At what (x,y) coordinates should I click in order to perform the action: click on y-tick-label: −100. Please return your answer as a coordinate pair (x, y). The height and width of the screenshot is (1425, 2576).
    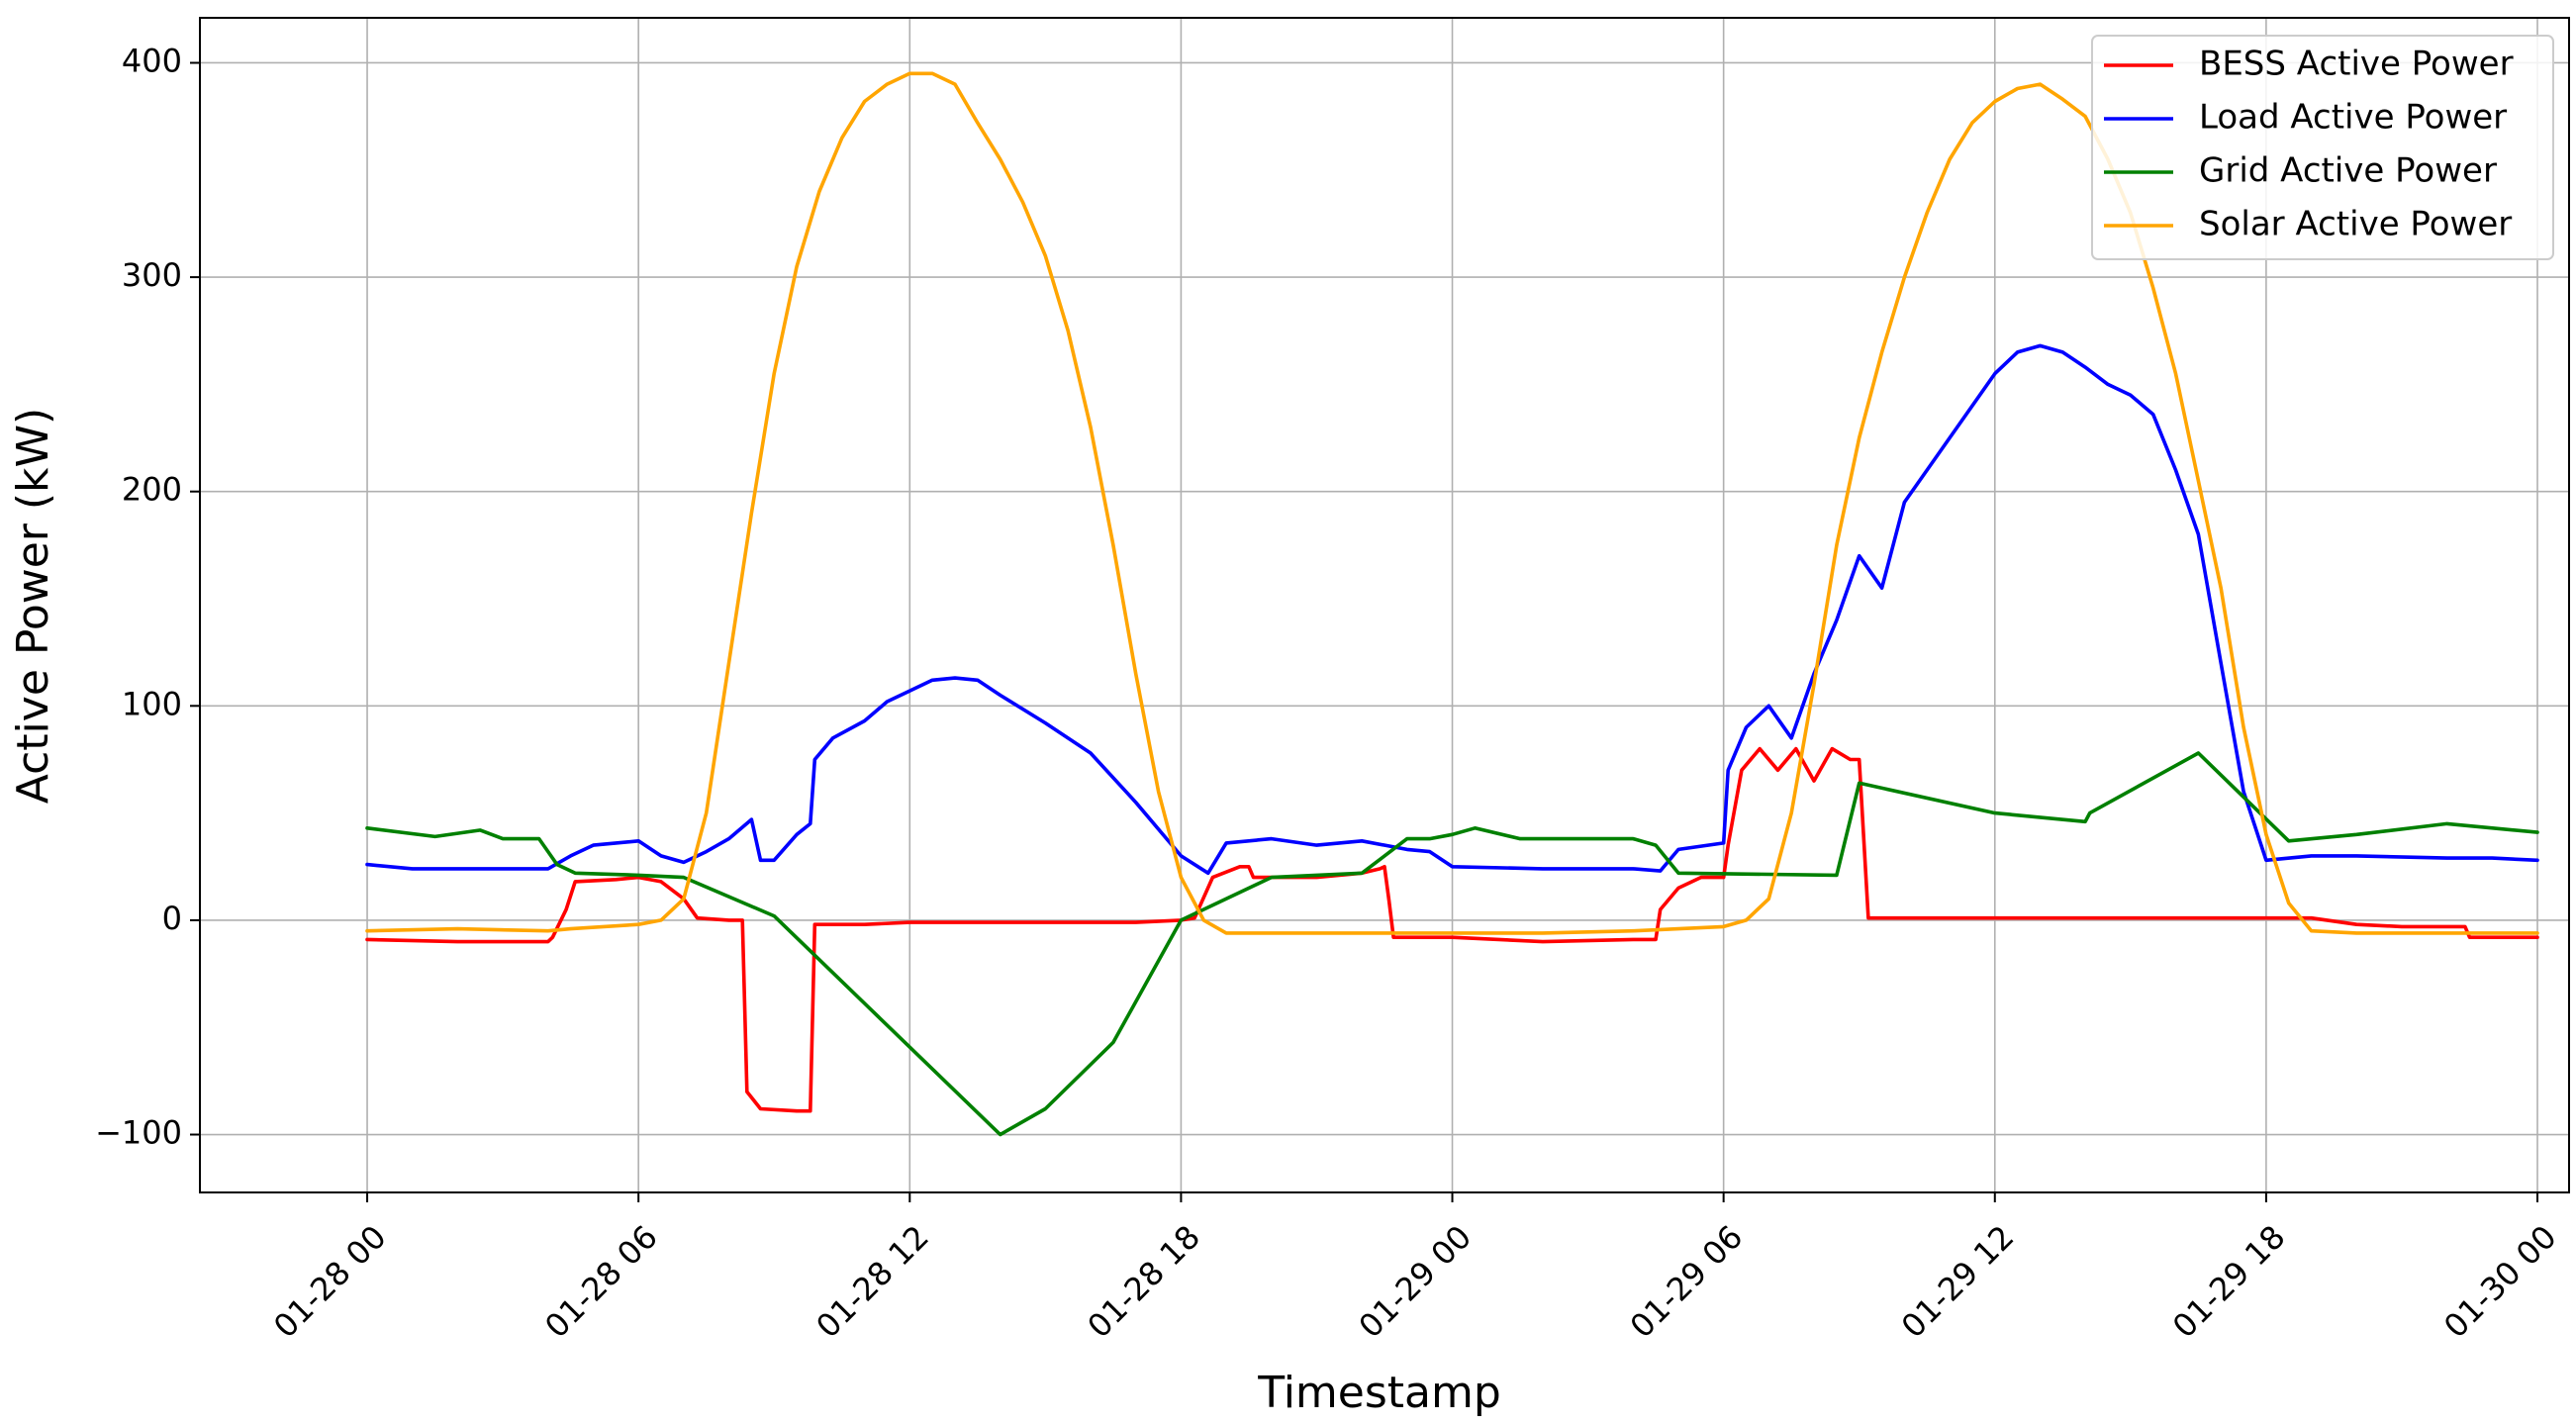
    Looking at the image, I should click on (138, 1133).